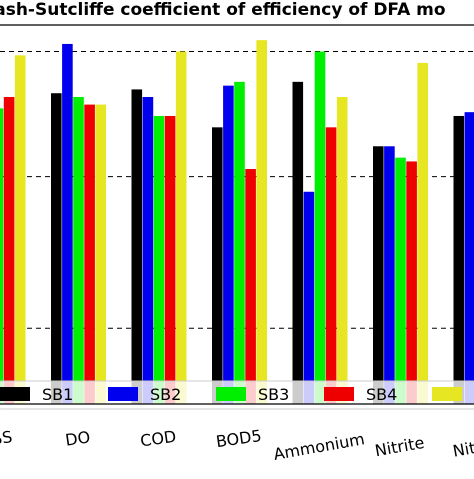 The image size is (474, 479). Describe the element at coordinates (89, 254) in the screenshot. I see `bar-sb4-do` at that location.